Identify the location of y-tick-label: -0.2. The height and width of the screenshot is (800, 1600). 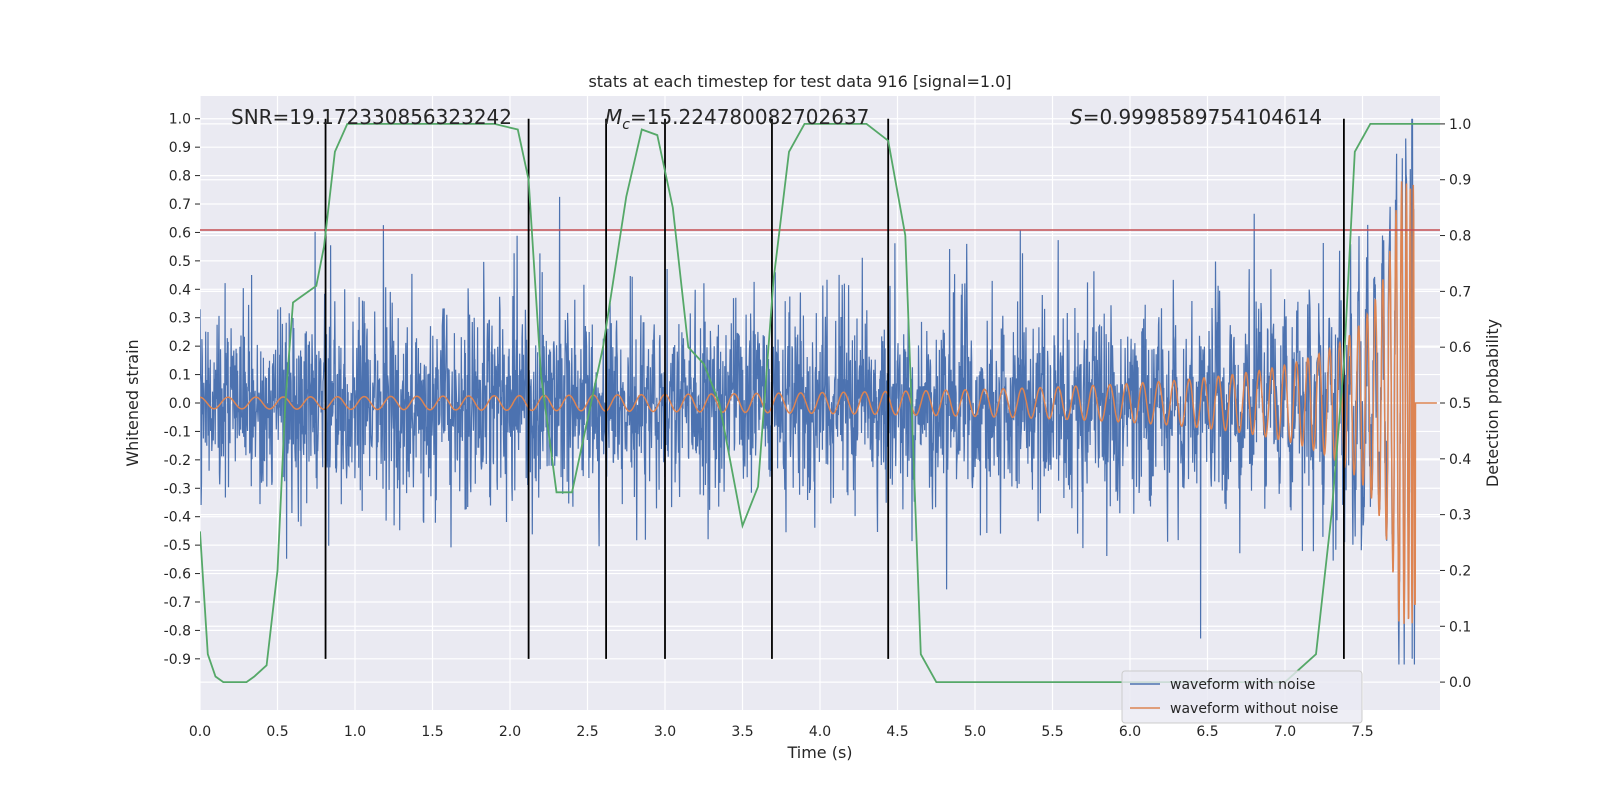
(177, 461).